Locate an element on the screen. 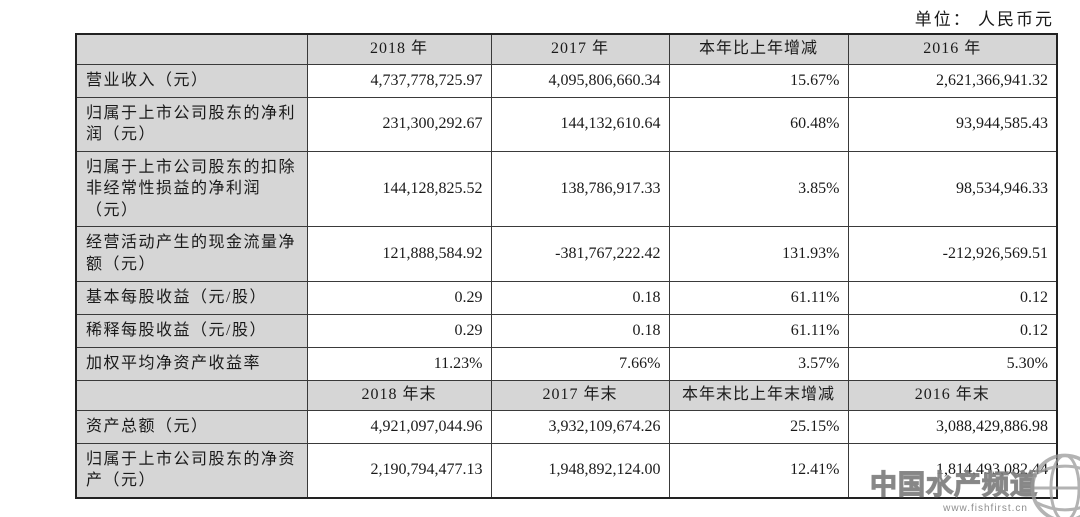  header-cell-year: 2016 年 is located at coordinates (952, 49).